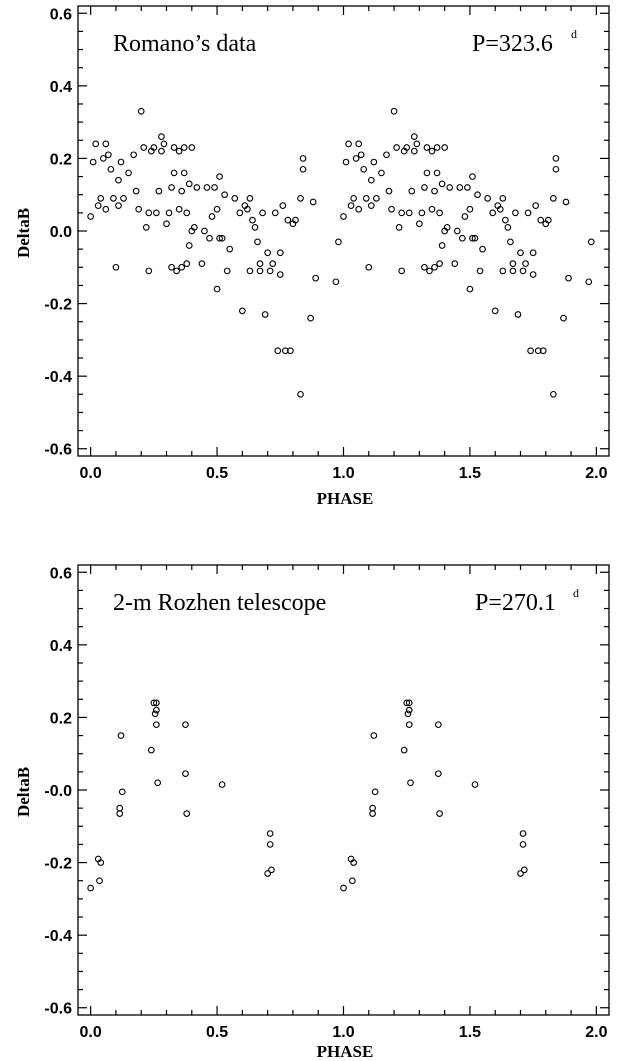 This screenshot has height=1061, width=620. I want to click on x-tick-label: 0.0, so click(91, 1032).